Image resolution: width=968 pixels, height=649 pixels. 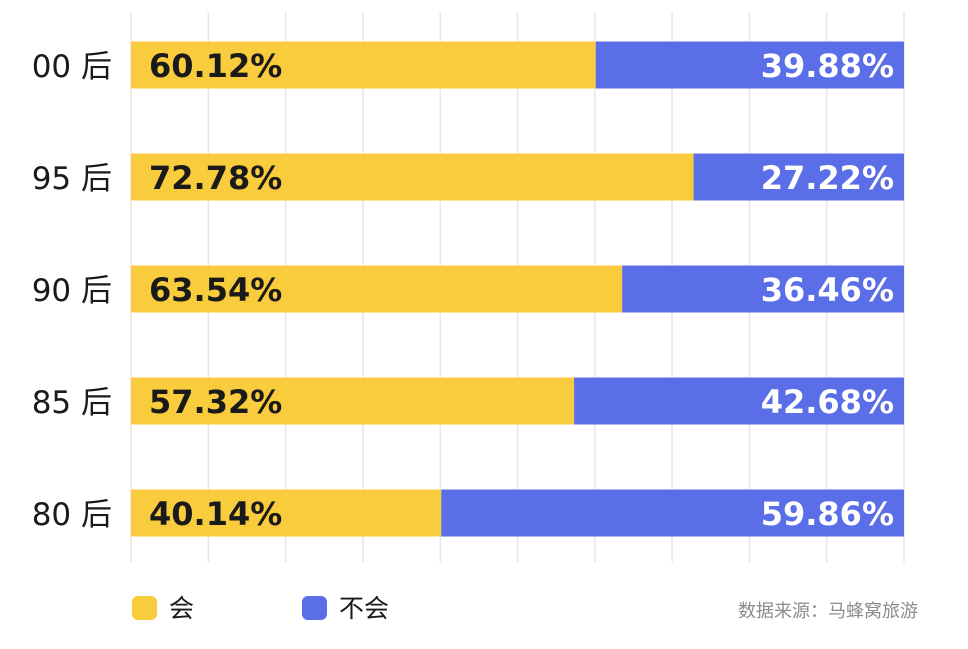 What do you see at coordinates (72, 515) in the screenshot?
I see `category-label: 80 后` at bounding box center [72, 515].